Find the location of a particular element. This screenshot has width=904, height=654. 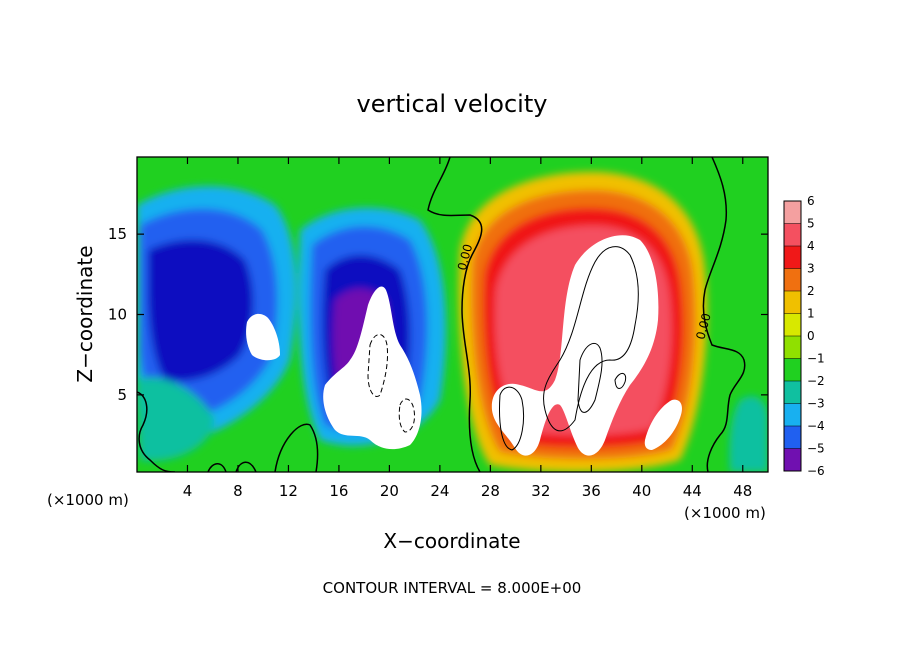

y-tick-label: 10 is located at coordinates (117, 315).